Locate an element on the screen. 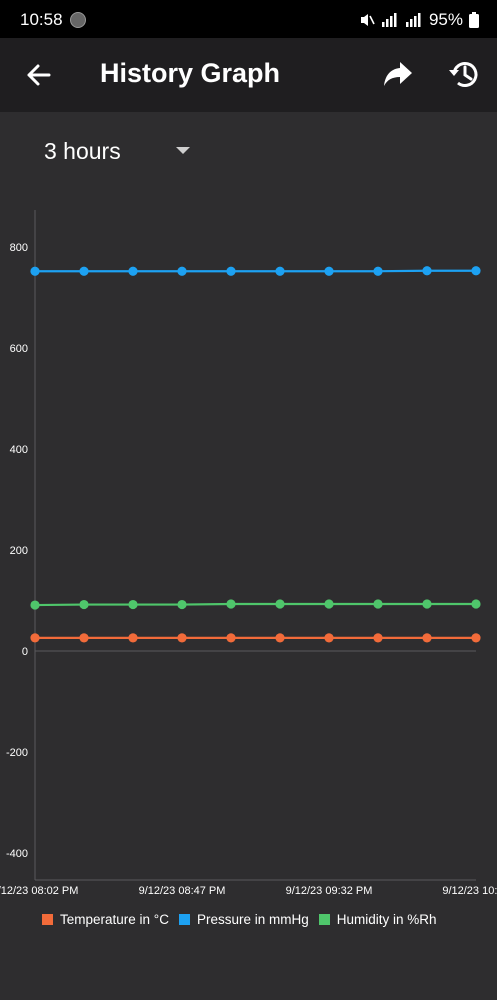  time-range-value: 3 hours is located at coordinates (82, 151).